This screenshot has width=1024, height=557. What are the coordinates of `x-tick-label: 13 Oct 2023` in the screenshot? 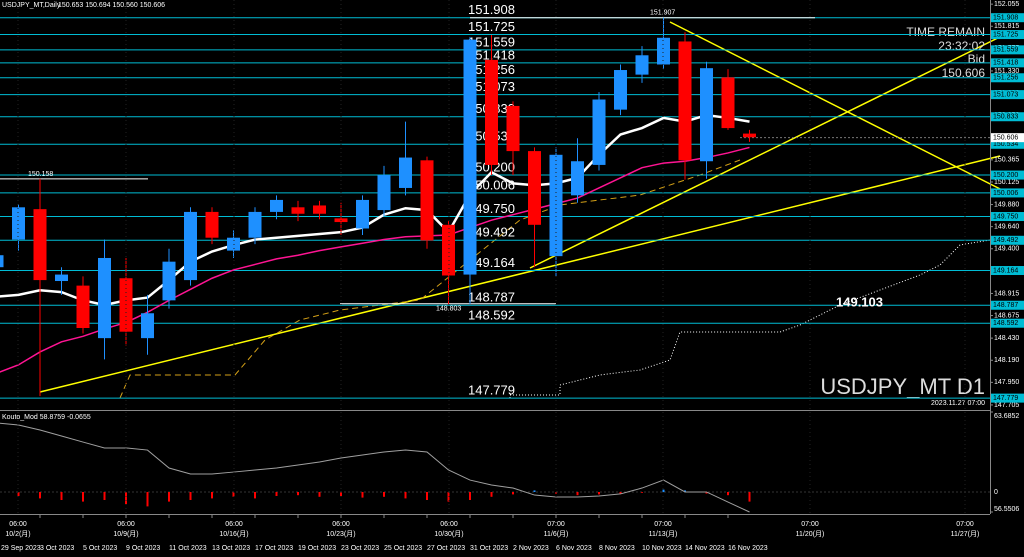 It's located at (231, 548).